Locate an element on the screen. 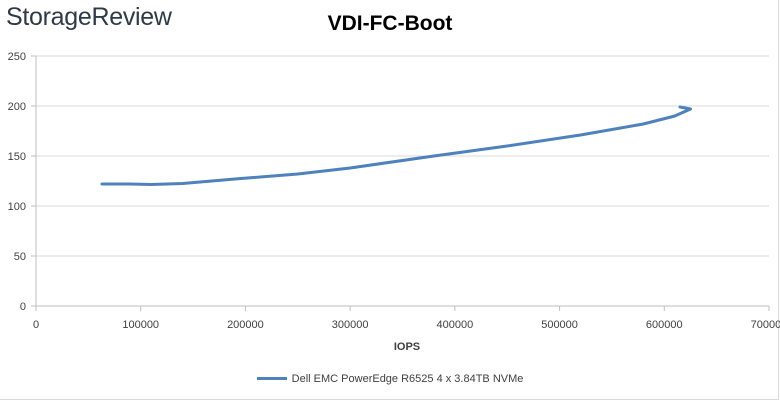 This screenshot has width=780, height=401. x-tick-label: 500000 is located at coordinates (559, 325).